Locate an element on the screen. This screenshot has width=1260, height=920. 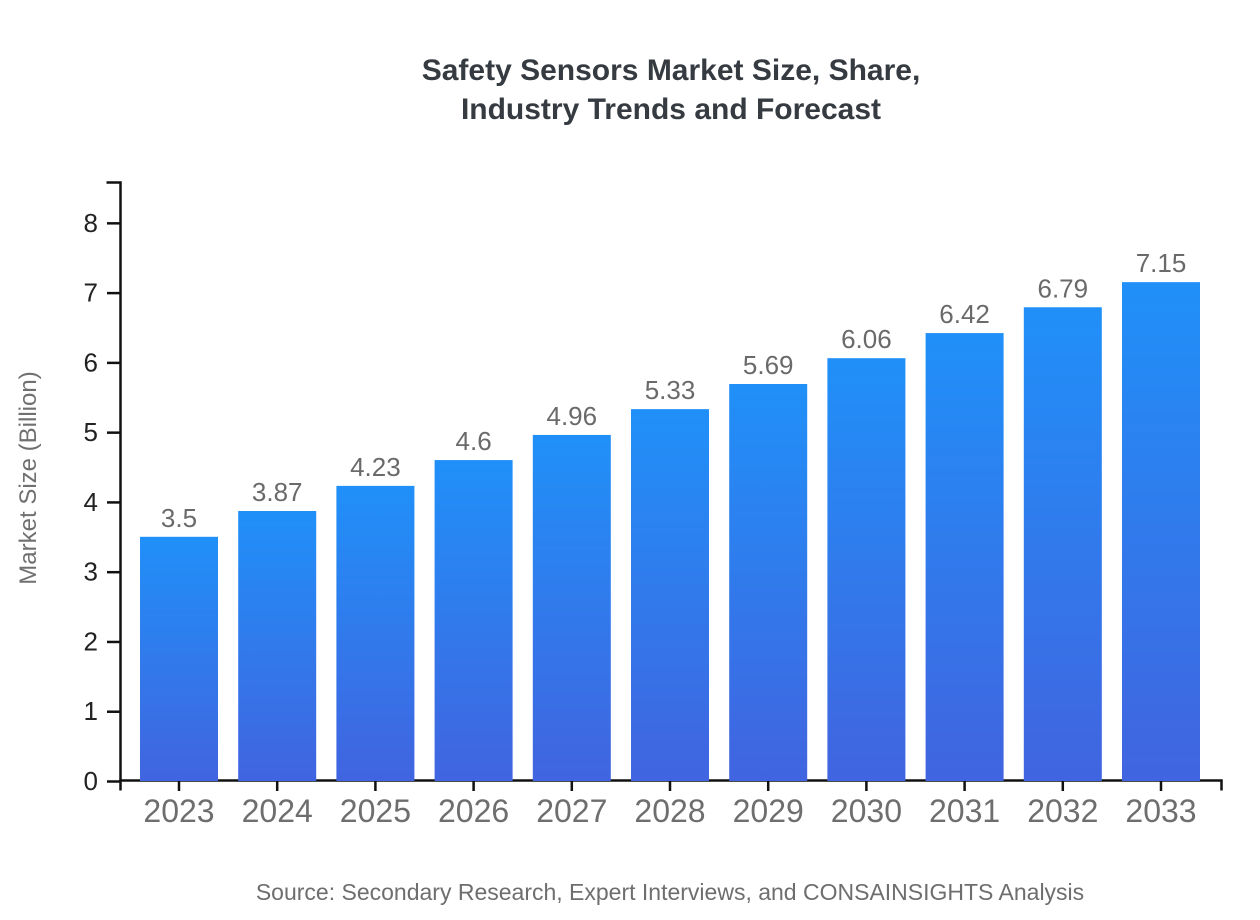
x-tick-label: 2033 is located at coordinates (1160, 811).